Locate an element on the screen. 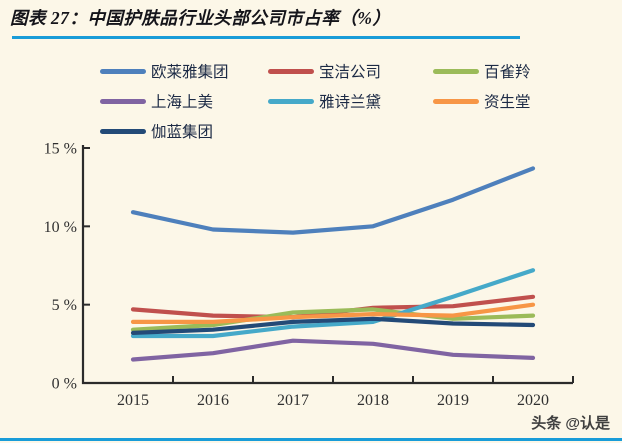 The height and width of the screenshot is (443, 622). legend-item-esteelauder: 雅诗兰黛 is located at coordinates (324, 101).